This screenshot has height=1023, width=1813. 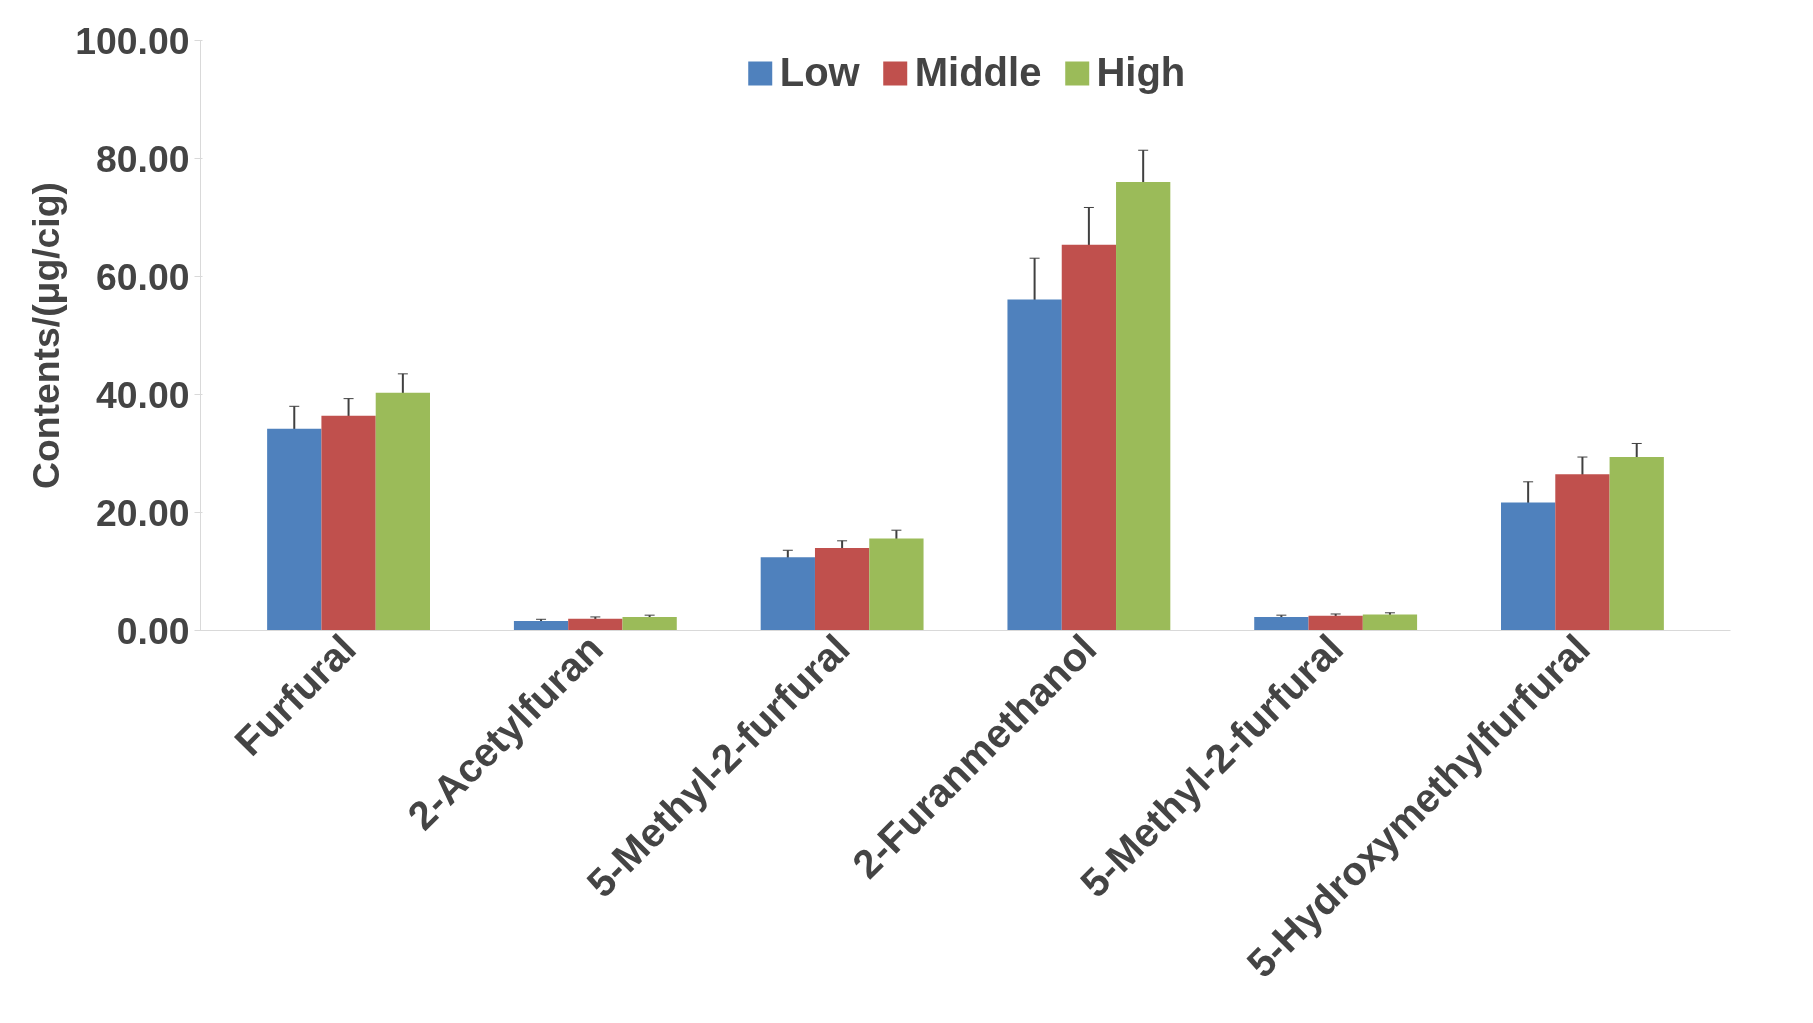 What do you see at coordinates (978, 72) in the screenshot?
I see `legend-label: Middle` at bounding box center [978, 72].